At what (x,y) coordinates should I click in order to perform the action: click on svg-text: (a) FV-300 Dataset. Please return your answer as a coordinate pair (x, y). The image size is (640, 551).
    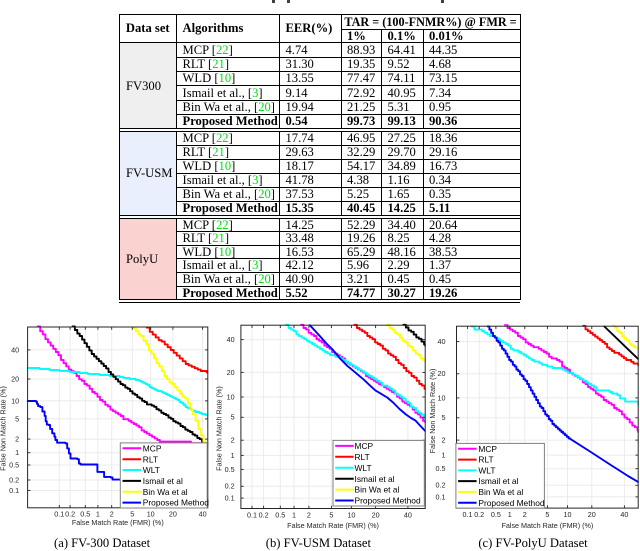
    Looking at the image, I should click on (102, 543).